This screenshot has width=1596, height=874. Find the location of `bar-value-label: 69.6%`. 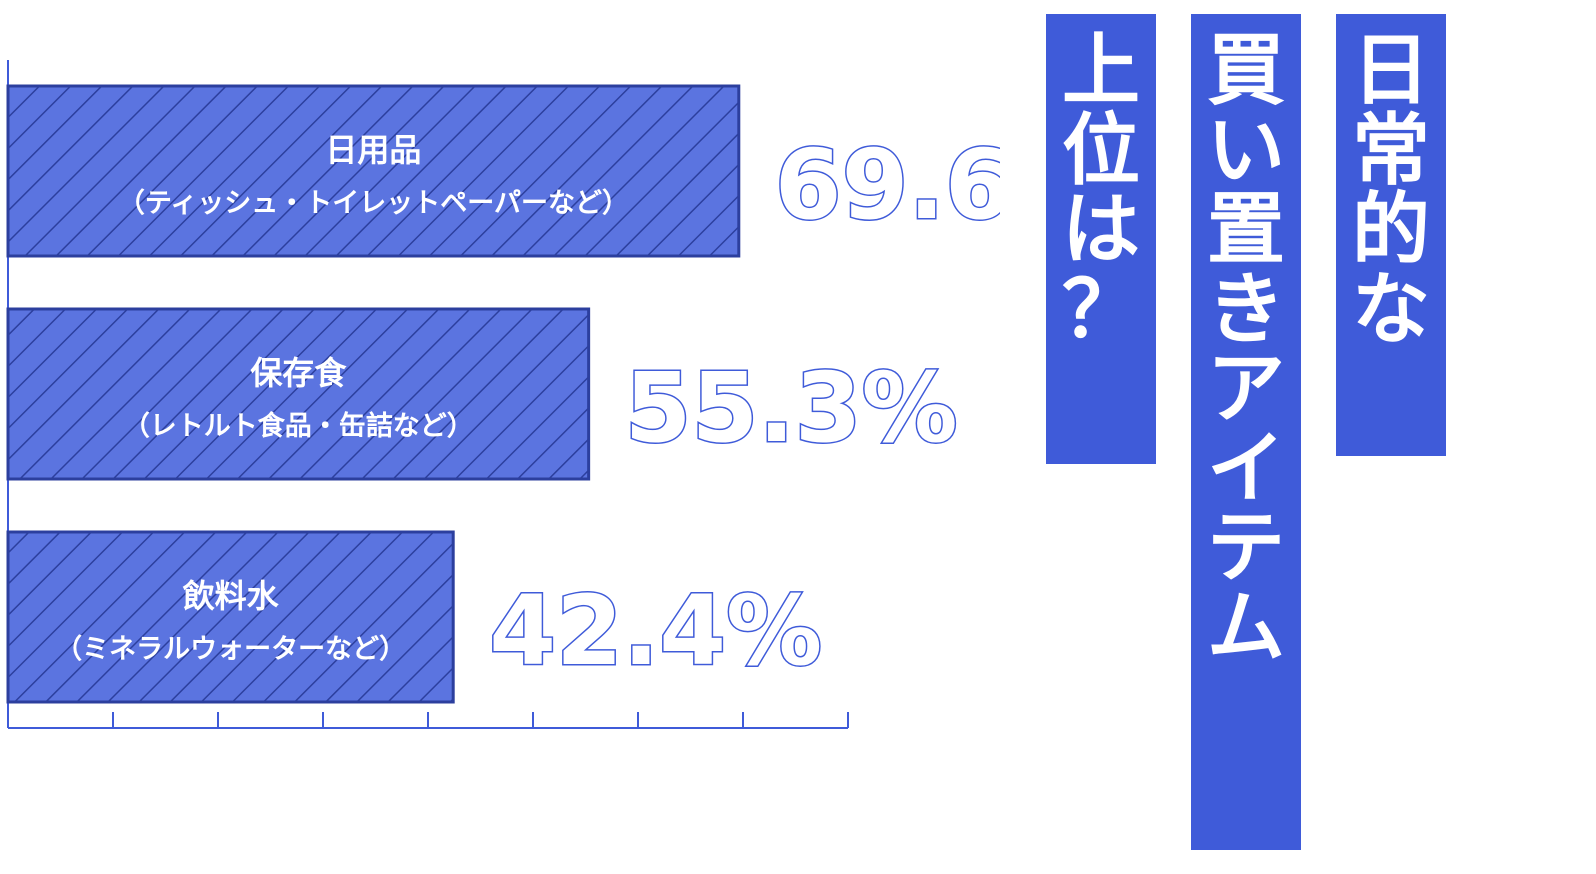

bar-value-label: 69.6% is located at coordinates (887, 185).